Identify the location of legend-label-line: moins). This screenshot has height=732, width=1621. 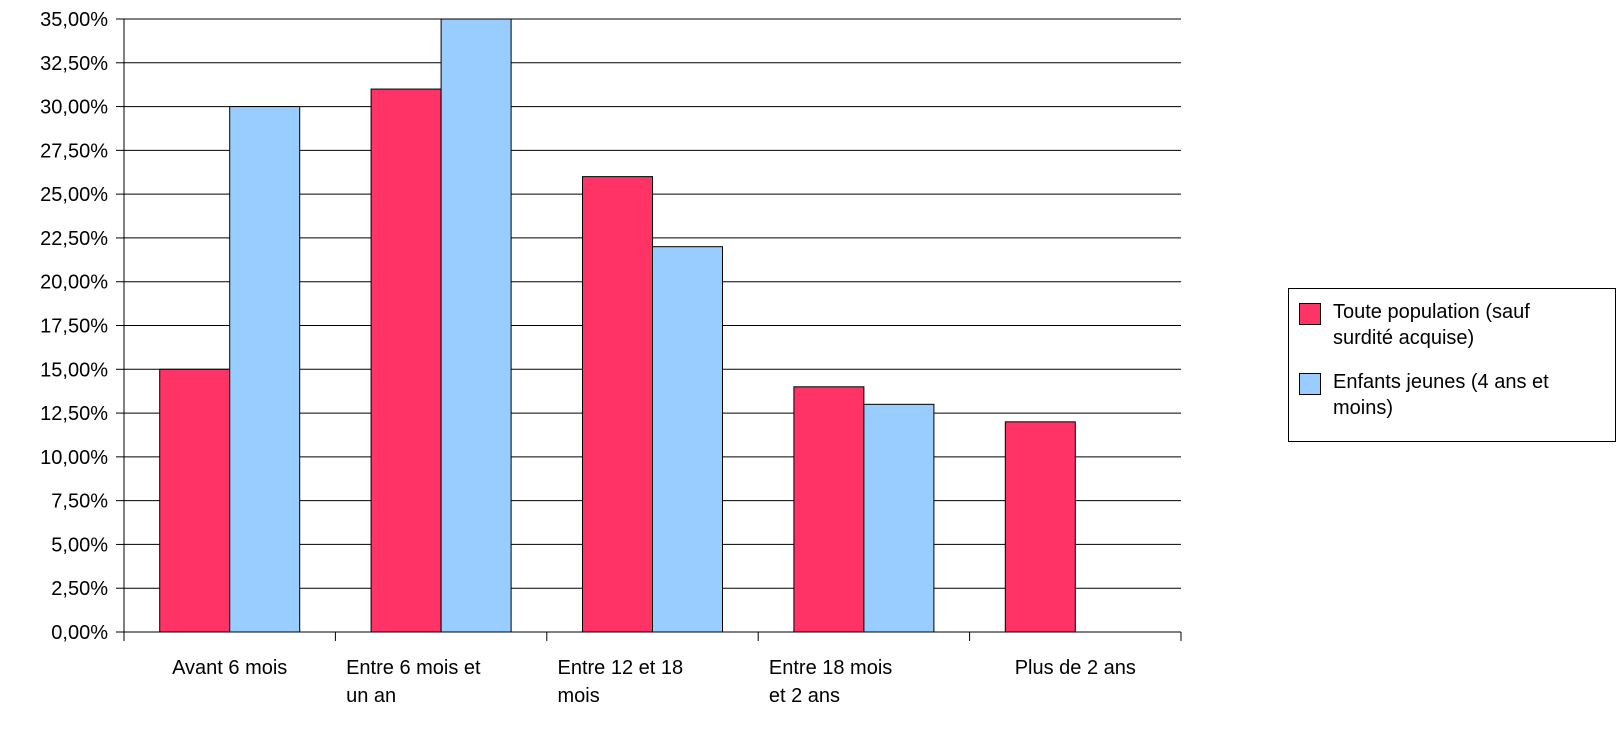
(1363, 408).